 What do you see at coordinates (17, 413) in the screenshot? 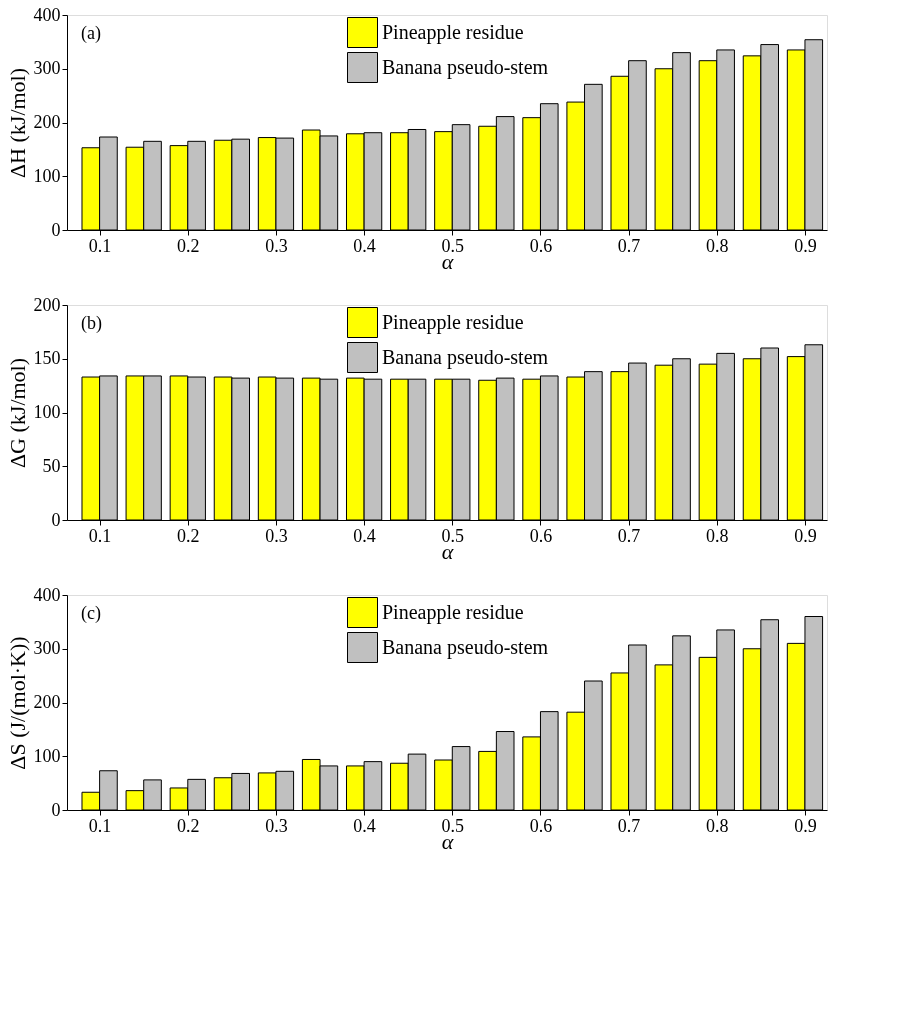
I see `y-axis-title: ΔG (kJ/mol)` at bounding box center [17, 413].